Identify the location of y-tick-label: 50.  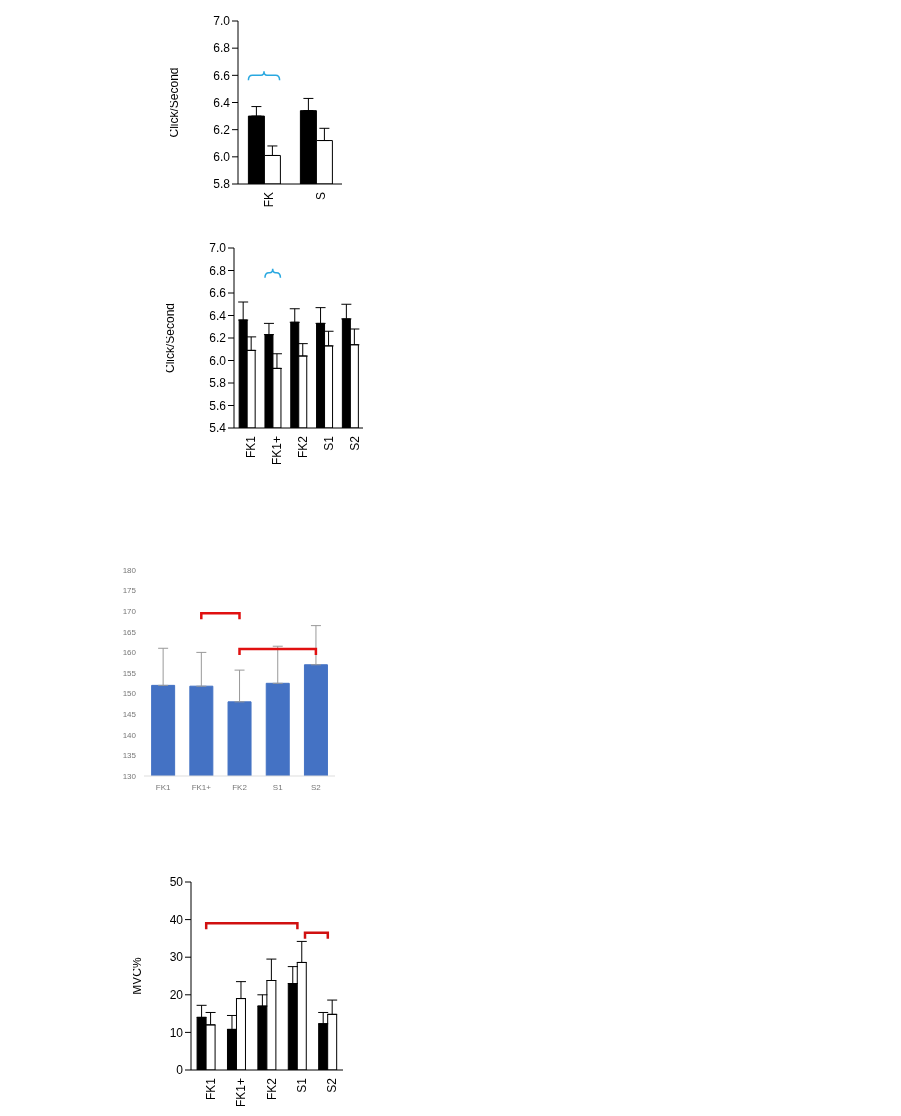
(176, 882).